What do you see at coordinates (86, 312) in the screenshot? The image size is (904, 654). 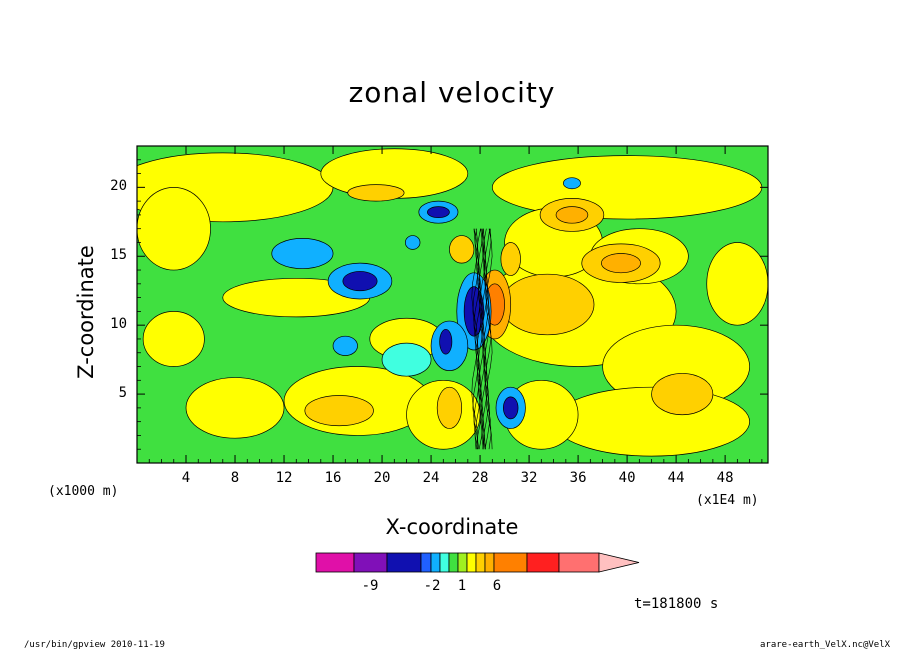 I see `y-axis-label: Z-coordinate` at bounding box center [86, 312].